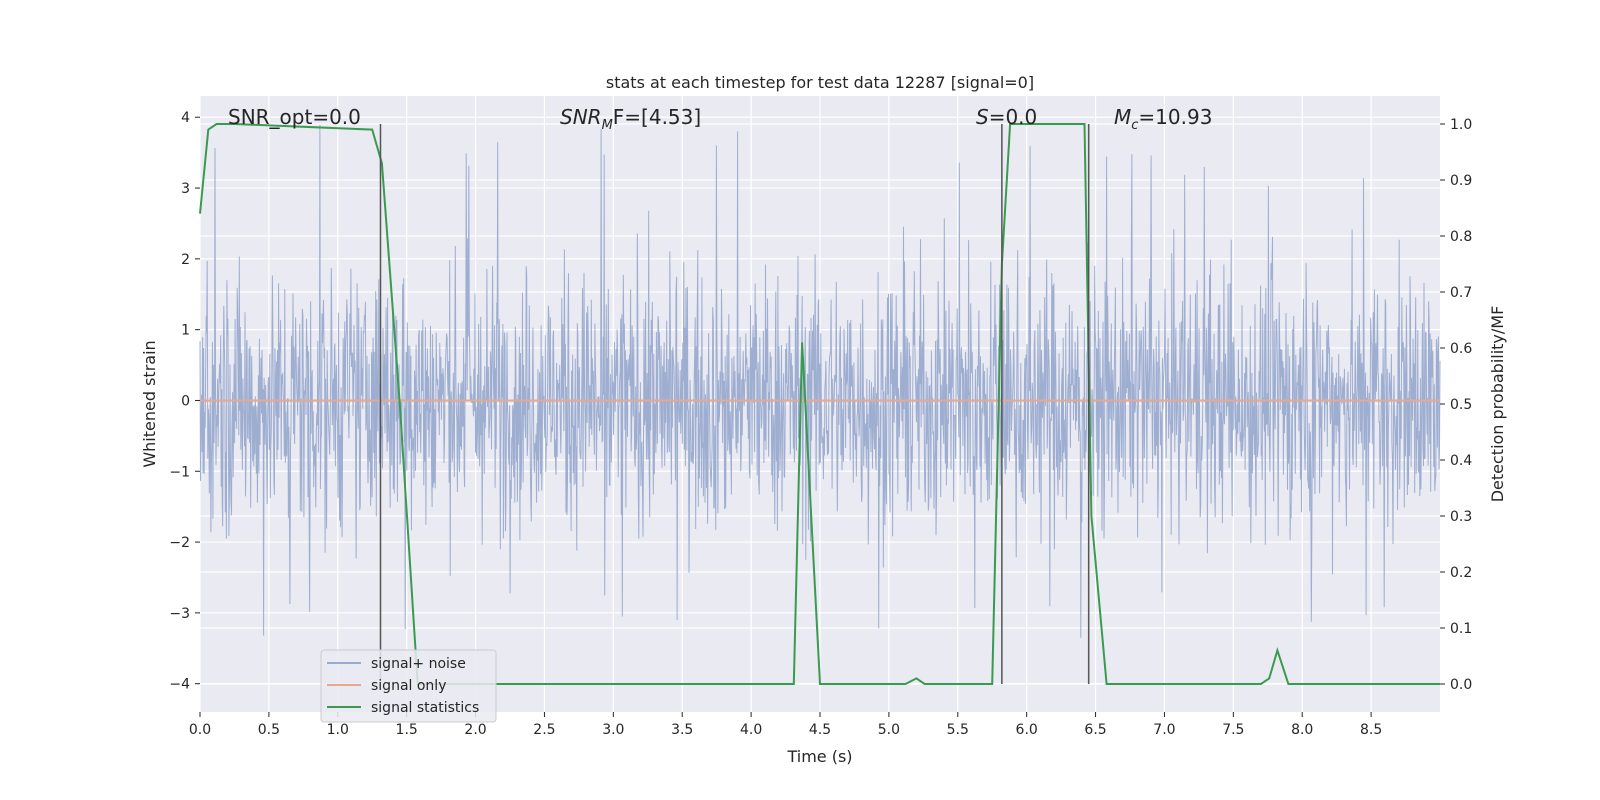 The width and height of the screenshot is (1600, 800). What do you see at coordinates (200, 730) in the screenshot?
I see `x-tick-label: 0.0` at bounding box center [200, 730].